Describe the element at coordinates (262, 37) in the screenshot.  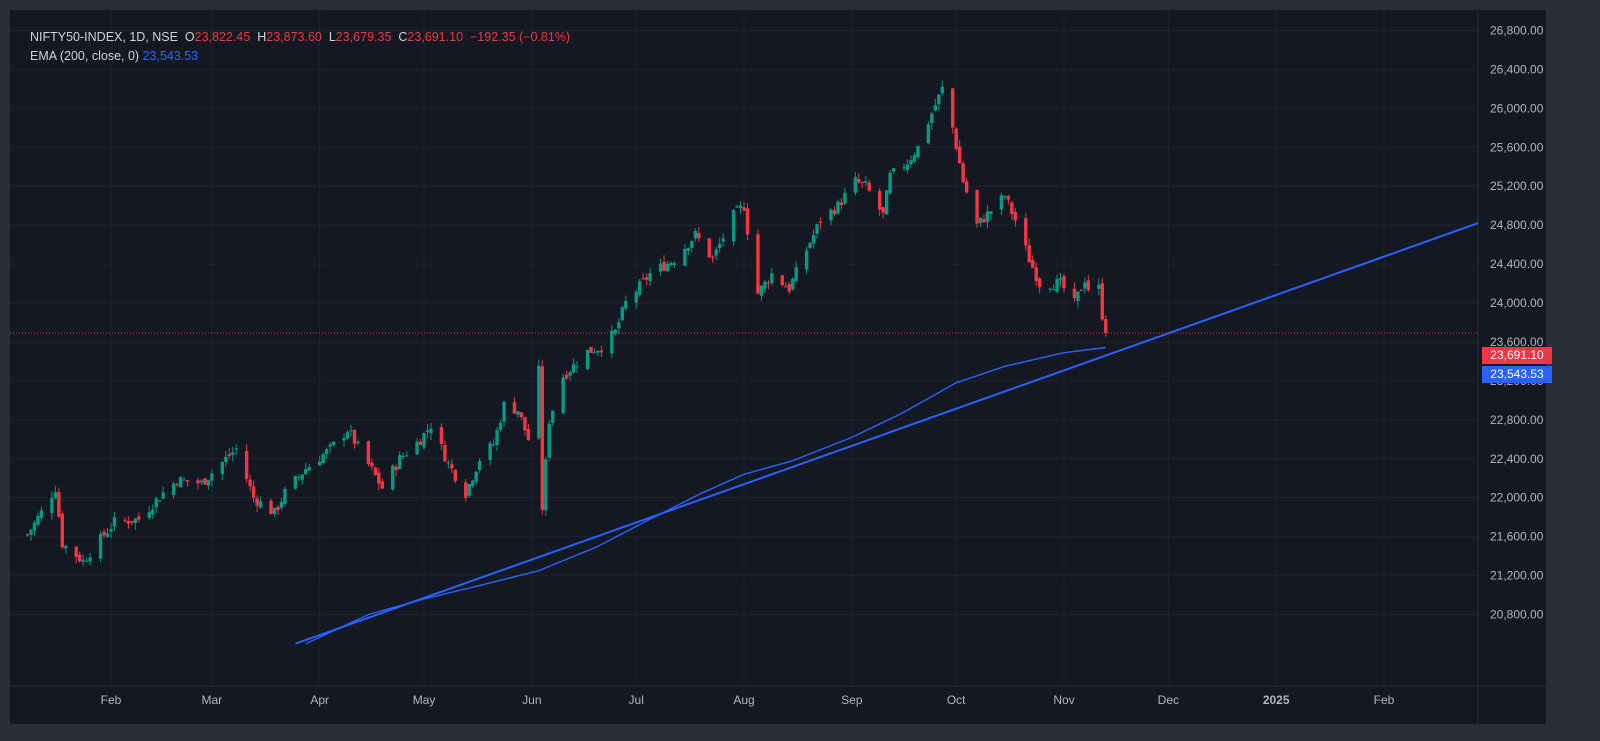
I see `high-label: H` at that location.